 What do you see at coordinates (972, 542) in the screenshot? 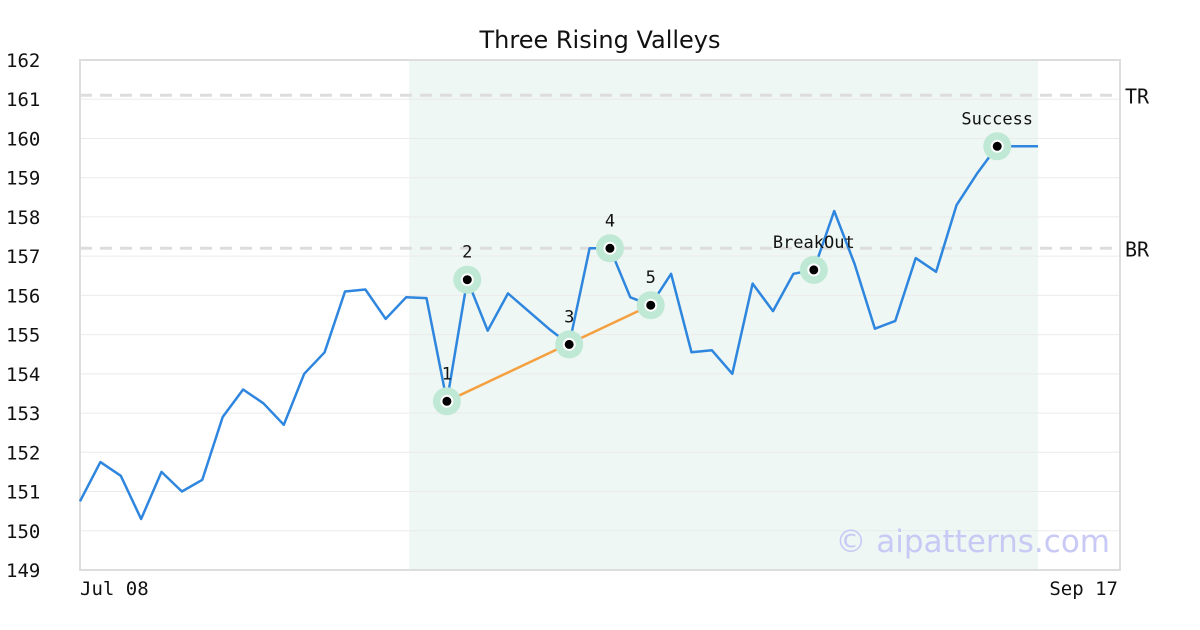
I see `watermark: © aipatterns.com` at bounding box center [972, 542].